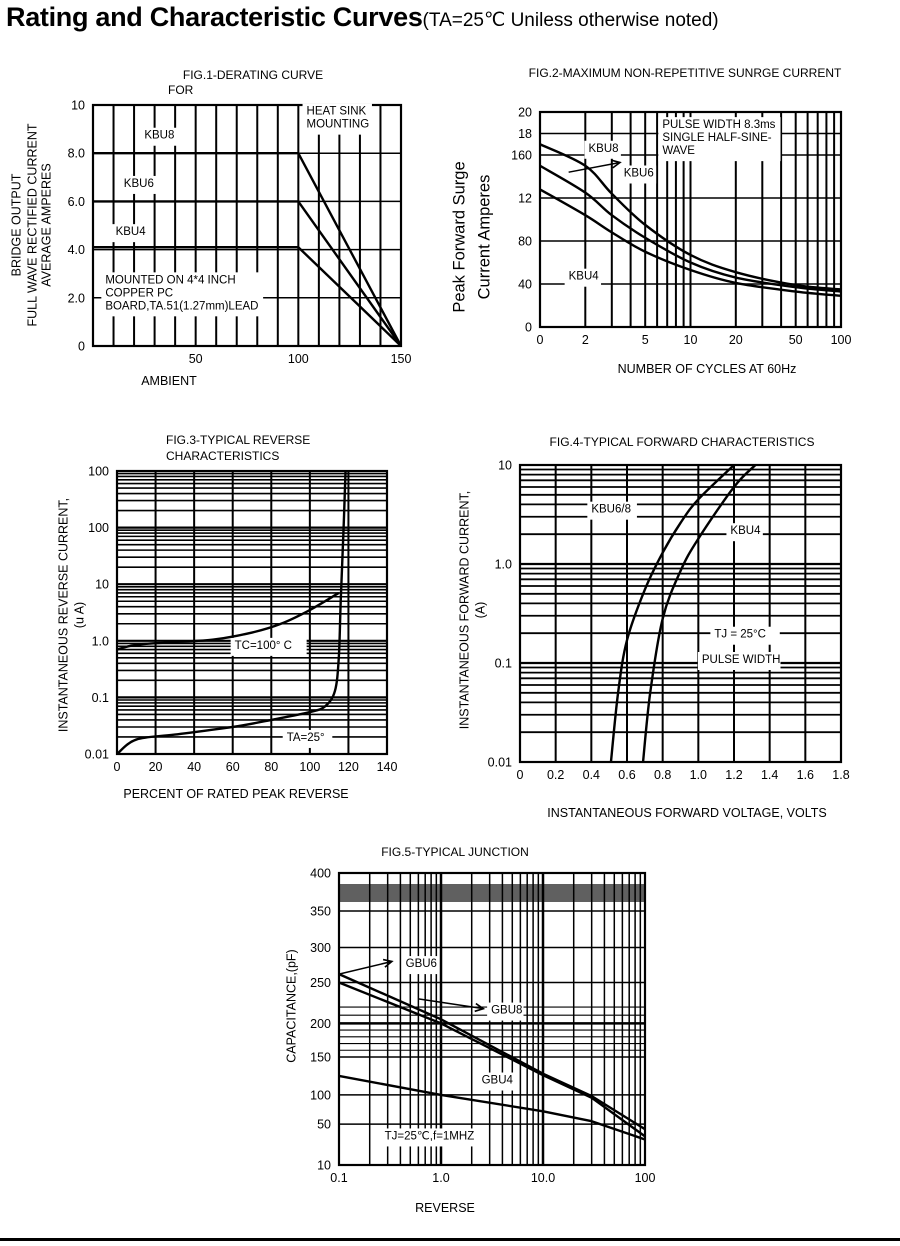  I want to click on fig2-x-tick-label: 5, so click(645, 340).